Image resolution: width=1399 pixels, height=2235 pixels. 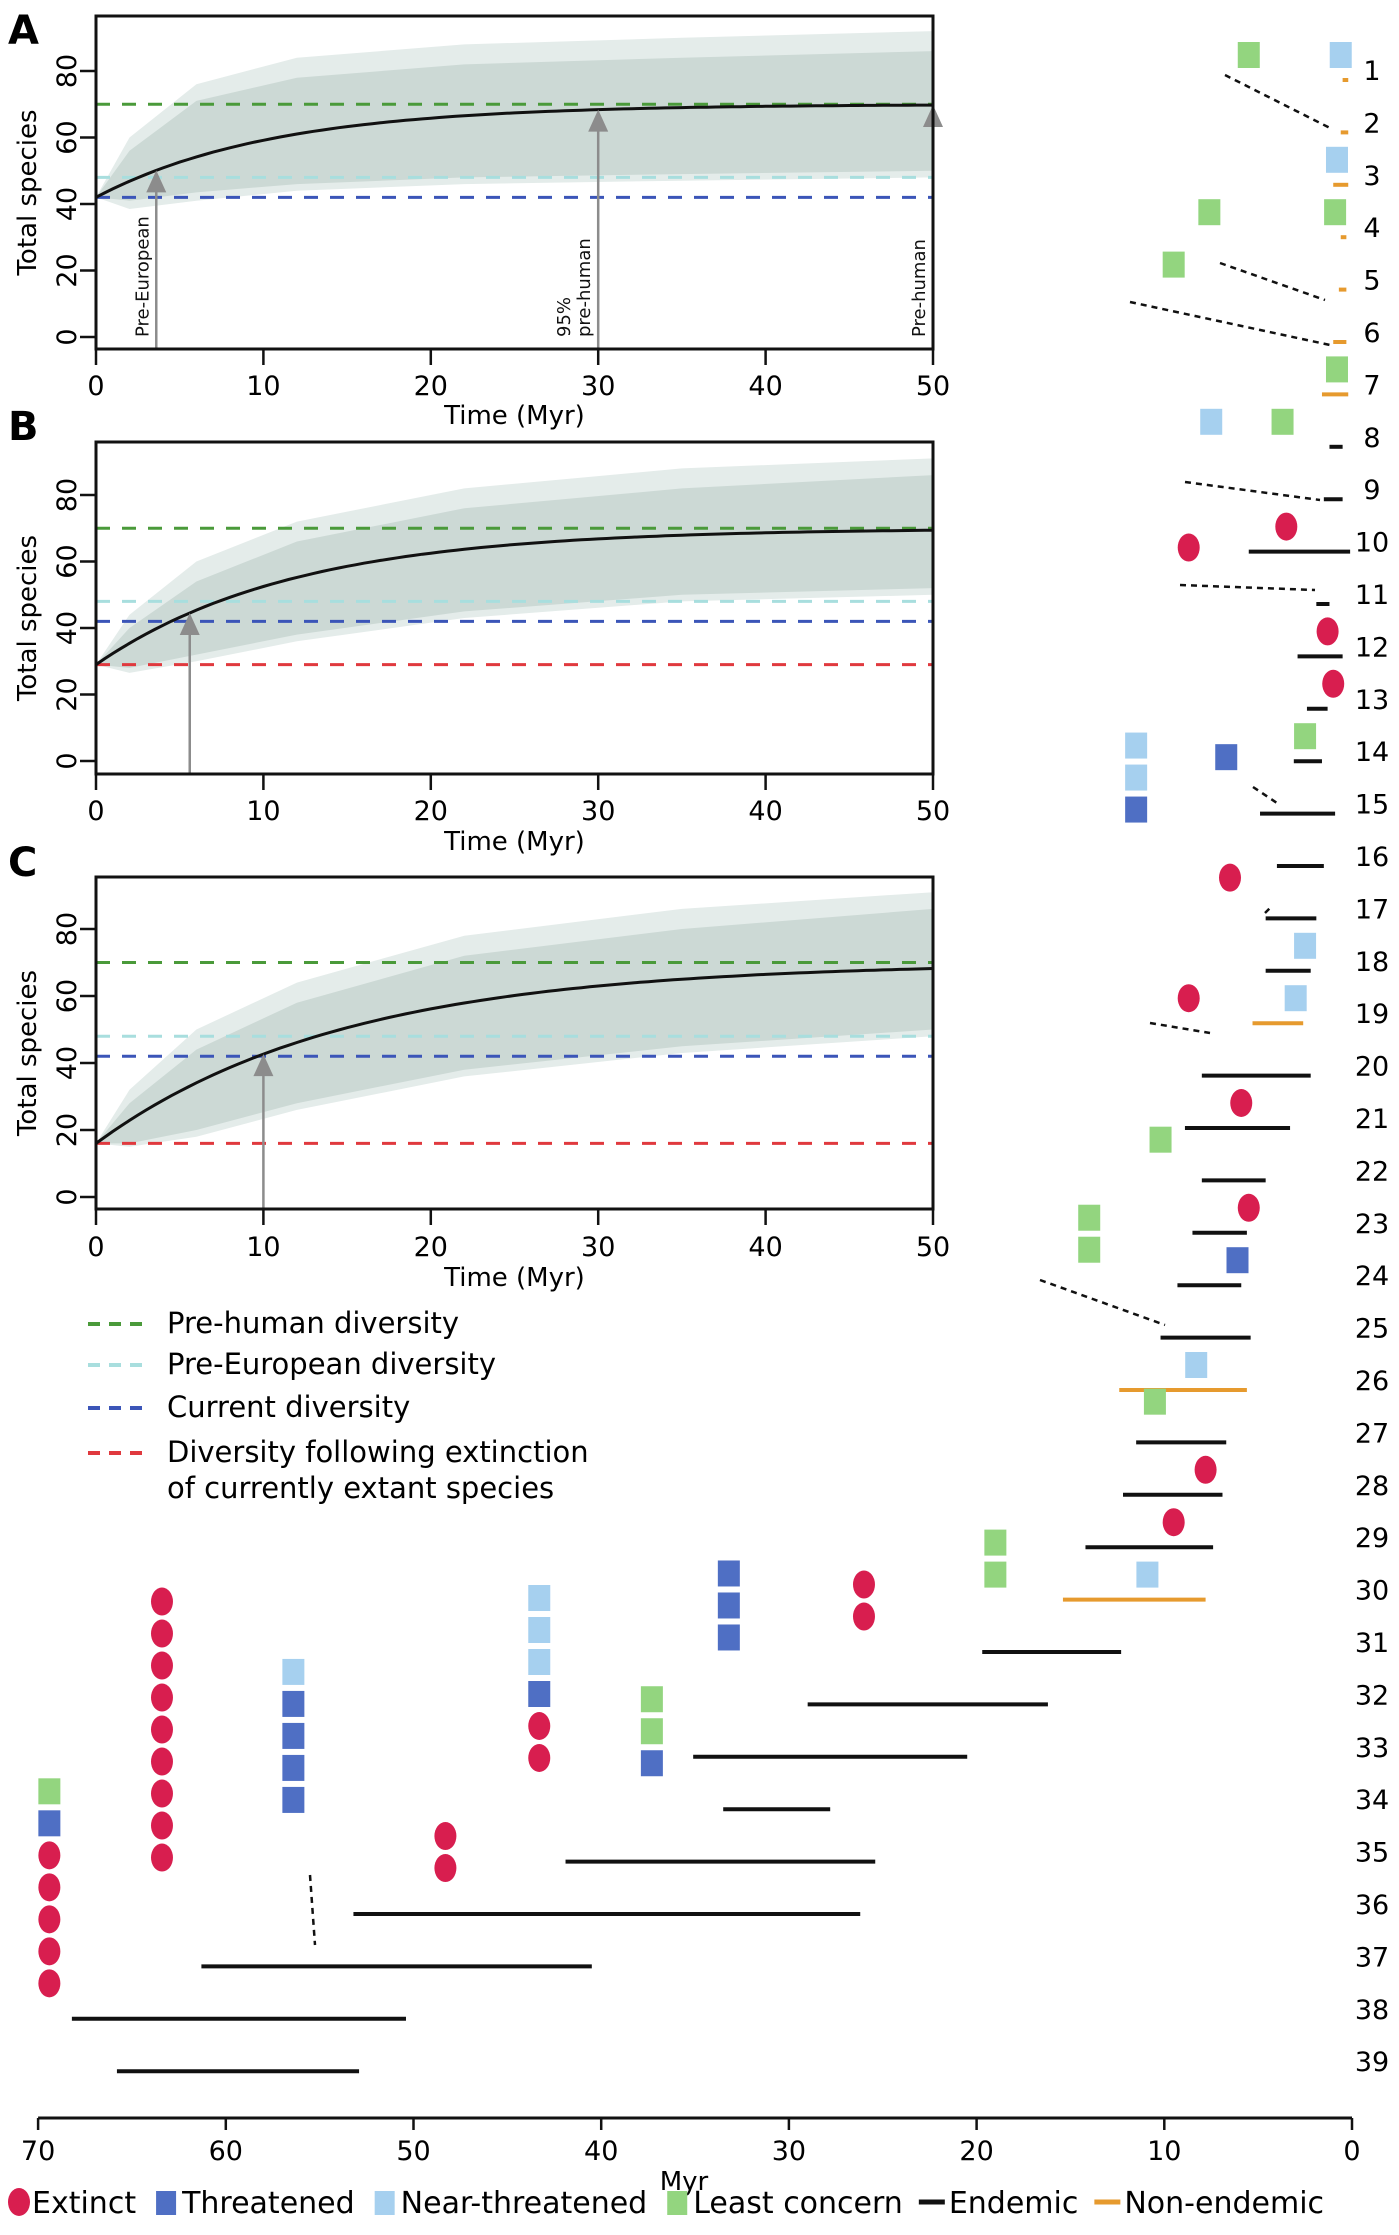 I want to click on row-number: 19, so click(x=1372, y=1014).